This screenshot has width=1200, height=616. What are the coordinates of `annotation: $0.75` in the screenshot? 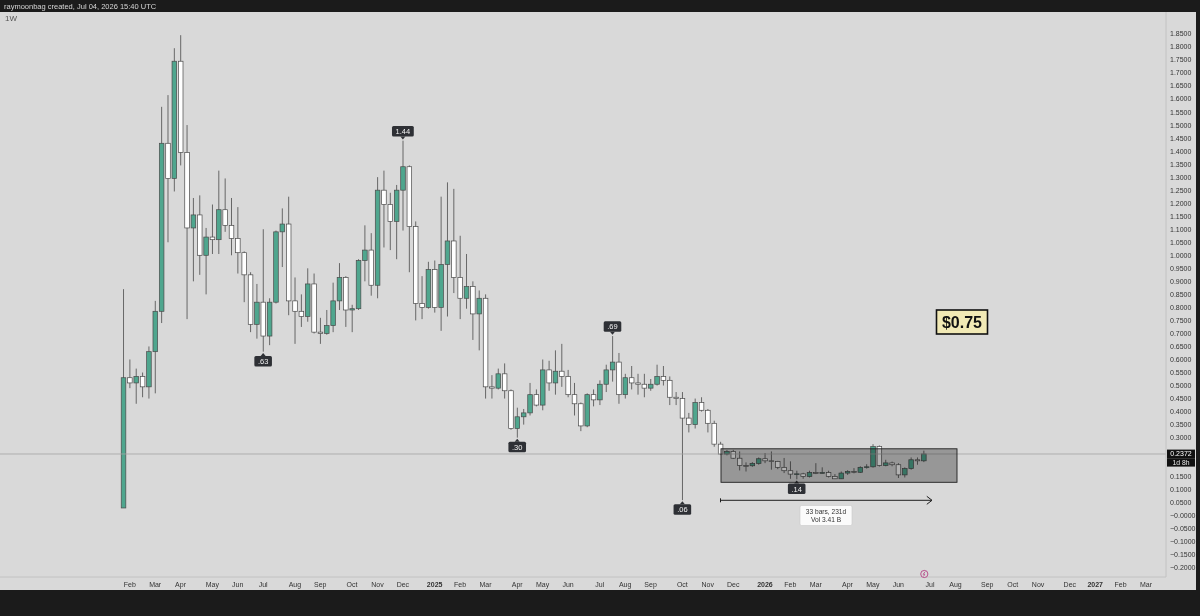 It's located at (962, 322).